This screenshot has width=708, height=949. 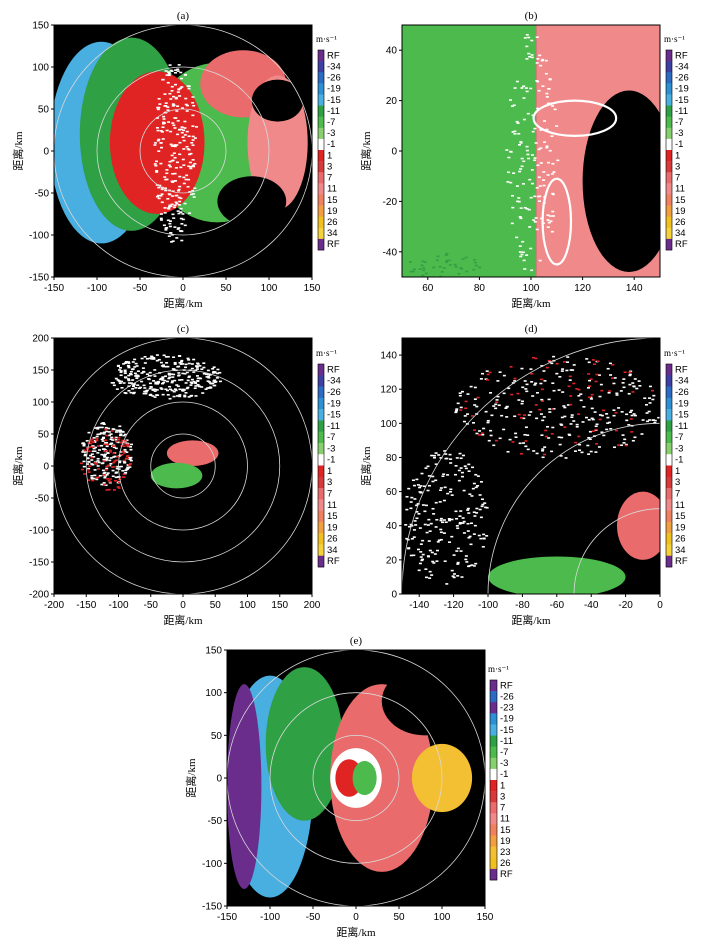 What do you see at coordinates (329, 482) in the screenshot?
I see `colorbar-label: 3` at bounding box center [329, 482].